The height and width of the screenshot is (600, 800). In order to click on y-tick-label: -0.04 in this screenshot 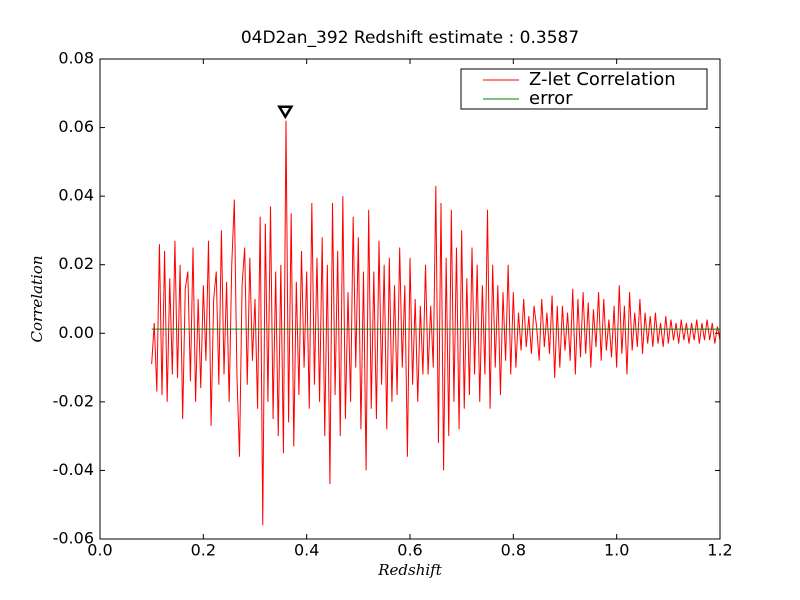, I will do `click(73, 469)`.